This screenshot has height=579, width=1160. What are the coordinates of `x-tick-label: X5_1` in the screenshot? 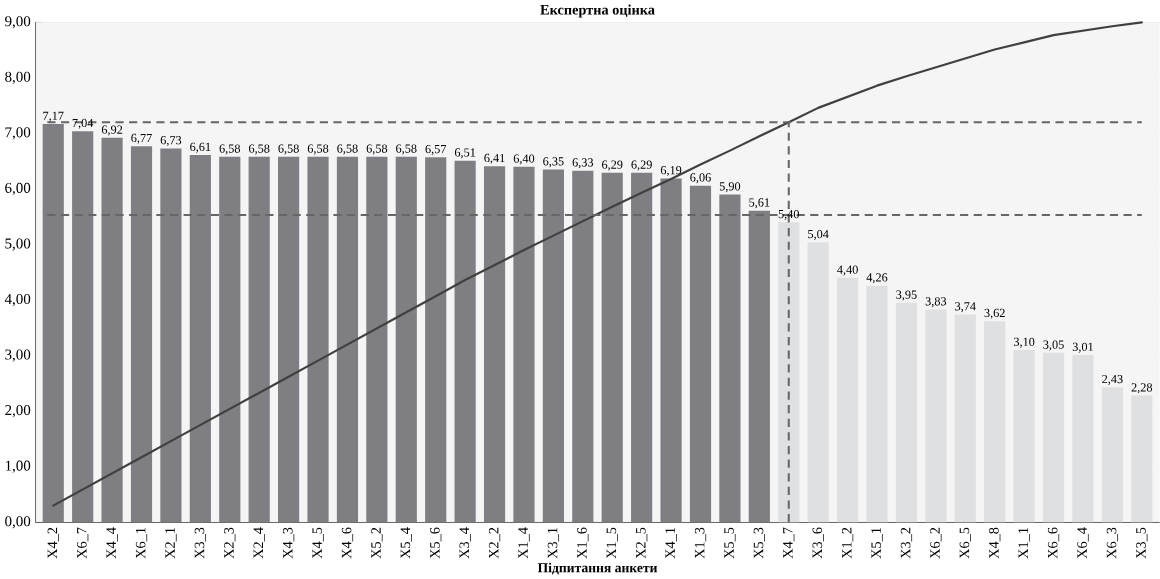 It's located at (877, 543).